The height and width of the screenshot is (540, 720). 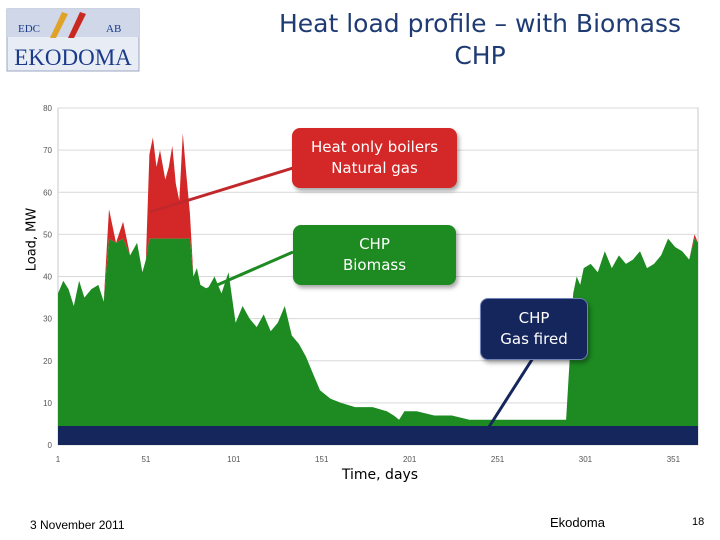 I want to click on series-area-chp-gas, so click(x=378, y=435).